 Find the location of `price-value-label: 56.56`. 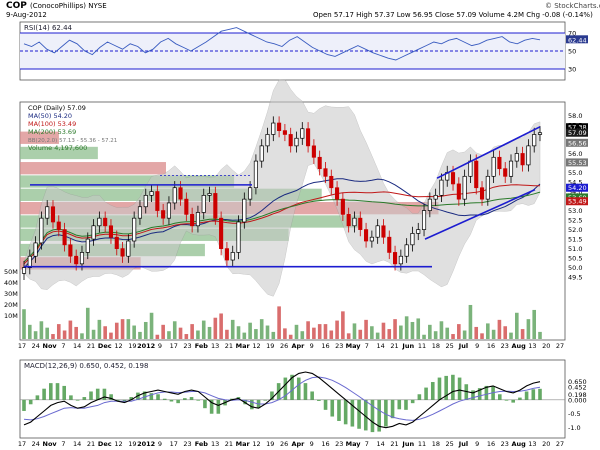

price-value-label: 56.56 is located at coordinates (577, 143).